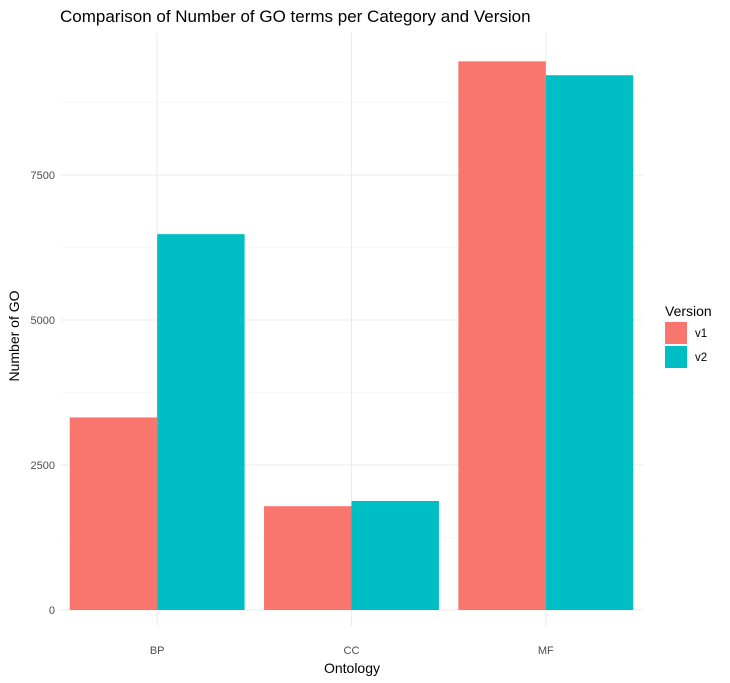 The height and width of the screenshot is (683, 730). I want to click on x-axis-title: Ontology, so click(352, 668).